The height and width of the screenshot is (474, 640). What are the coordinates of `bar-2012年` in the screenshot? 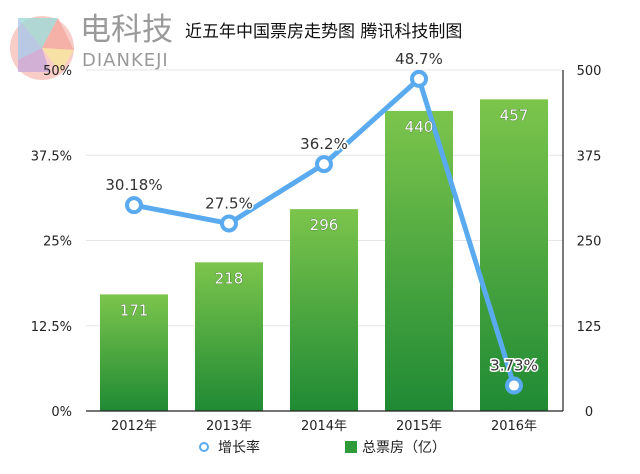 It's located at (134, 352).